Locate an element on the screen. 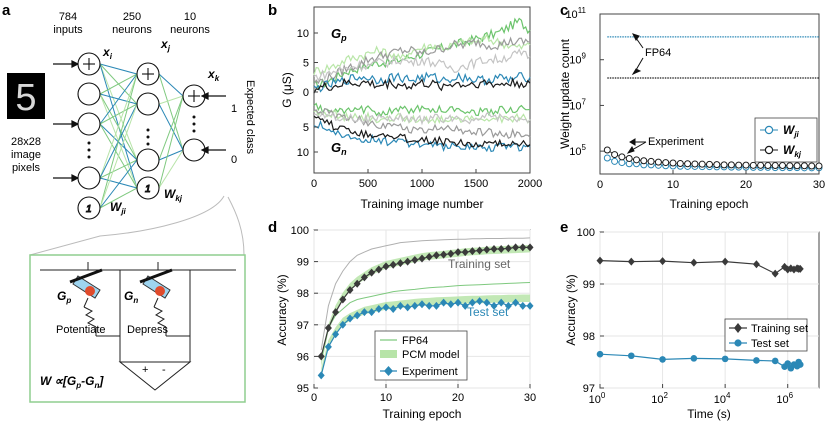 The width and height of the screenshot is (831, 422). pcm-circuit is located at coordinates (138, 326).